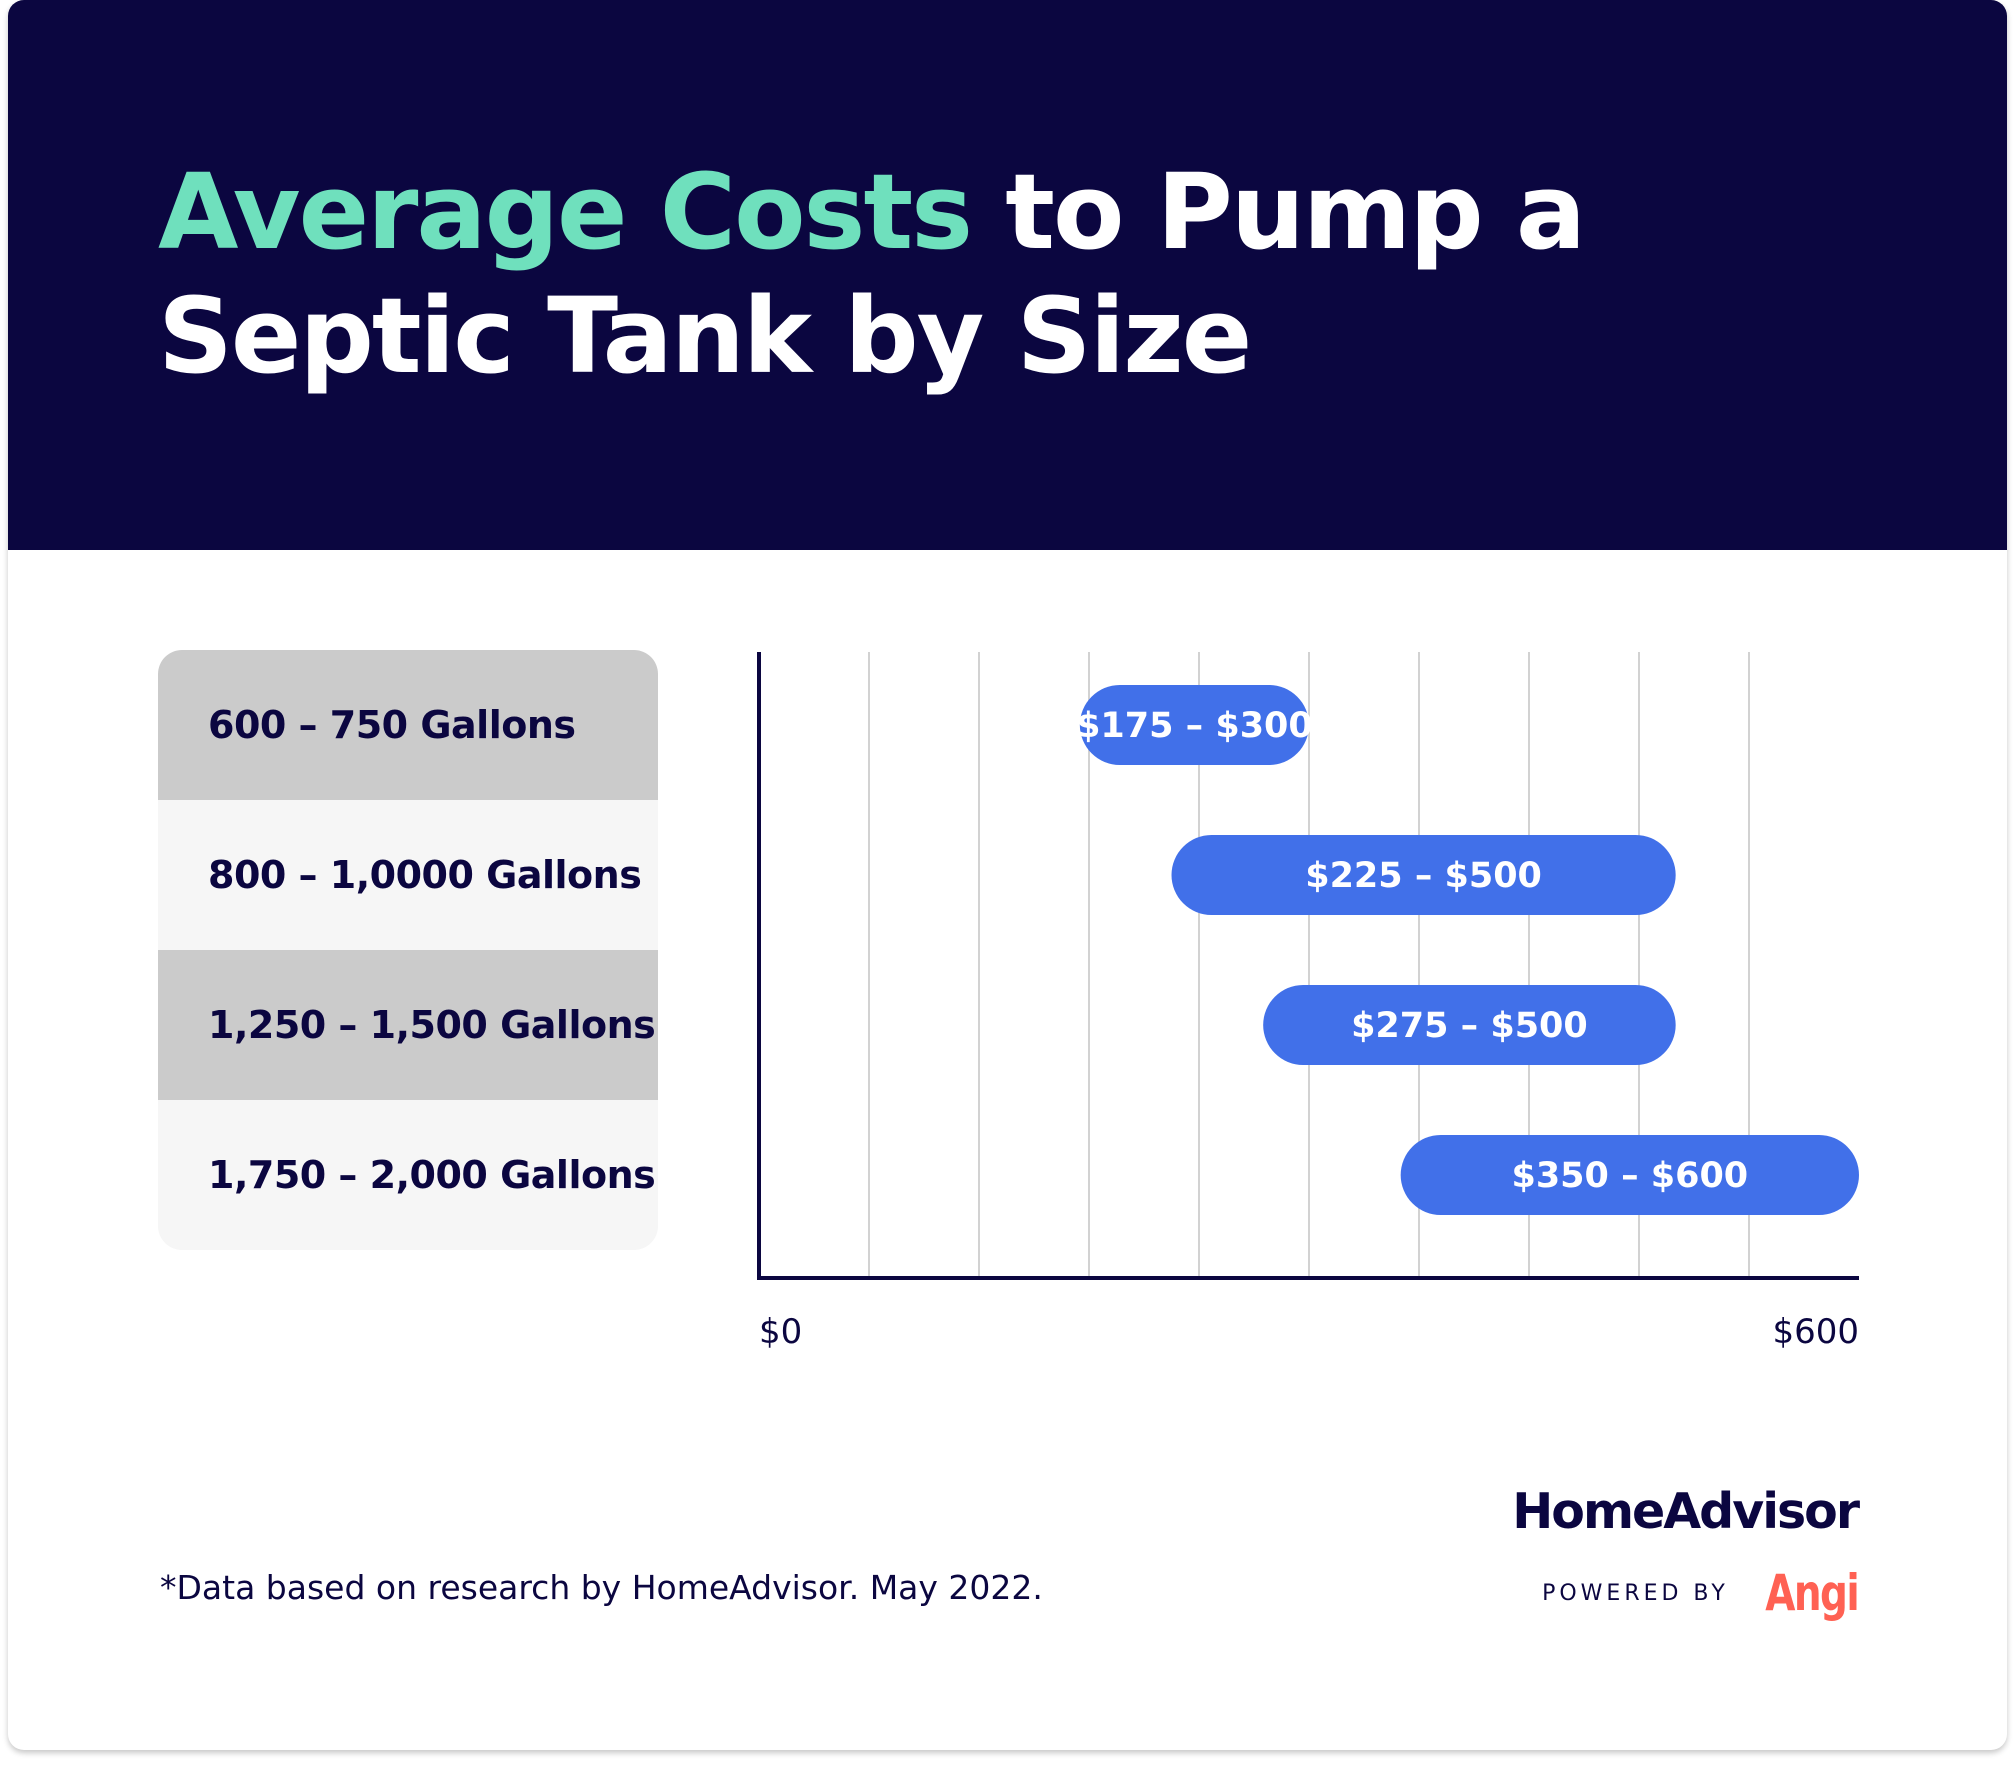  I want to click on range-bar-label: $350 – $600, so click(1629, 1176).